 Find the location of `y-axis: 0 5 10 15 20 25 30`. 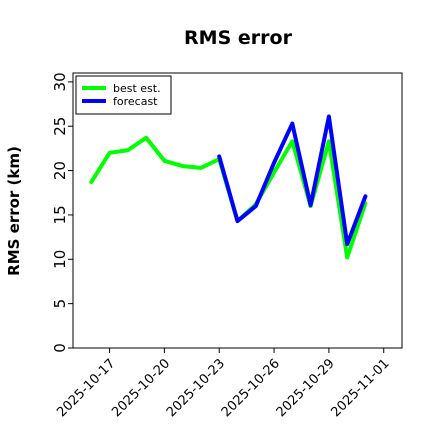

y-axis: 0 5 10 15 20 25 30 is located at coordinates (62, 212).